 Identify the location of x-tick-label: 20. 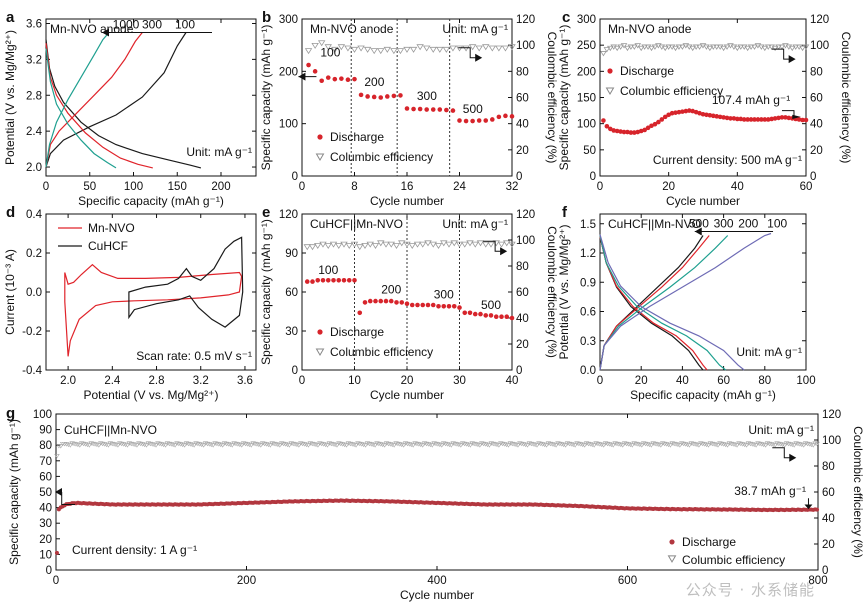
(668, 187).